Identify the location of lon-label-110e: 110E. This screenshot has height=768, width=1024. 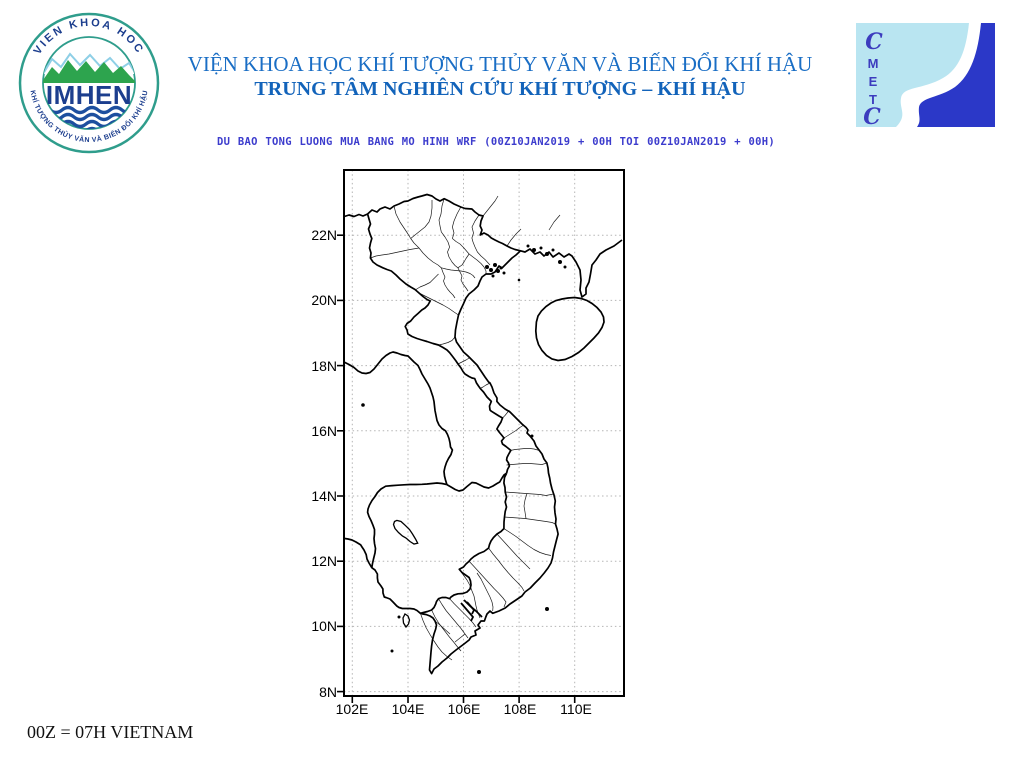
(576, 709).